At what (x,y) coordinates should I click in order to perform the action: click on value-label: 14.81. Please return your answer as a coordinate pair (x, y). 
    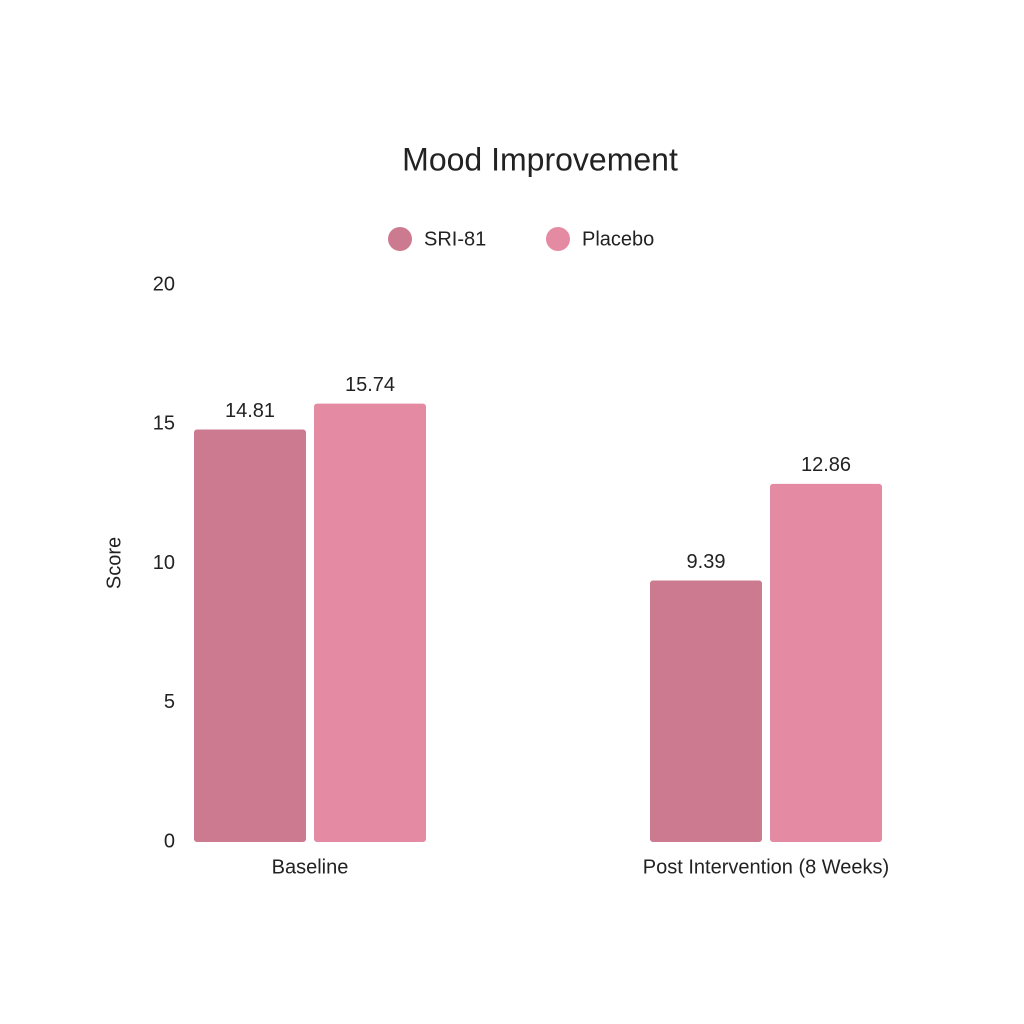
    Looking at the image, I should click on (250, 411).